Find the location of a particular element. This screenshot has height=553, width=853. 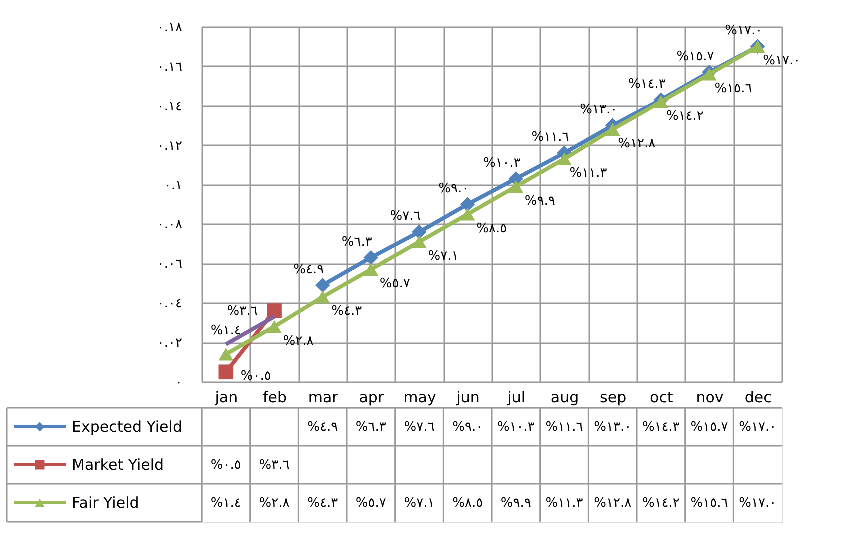

data-label: %٩.٠ is located at coordinates (468, 427).